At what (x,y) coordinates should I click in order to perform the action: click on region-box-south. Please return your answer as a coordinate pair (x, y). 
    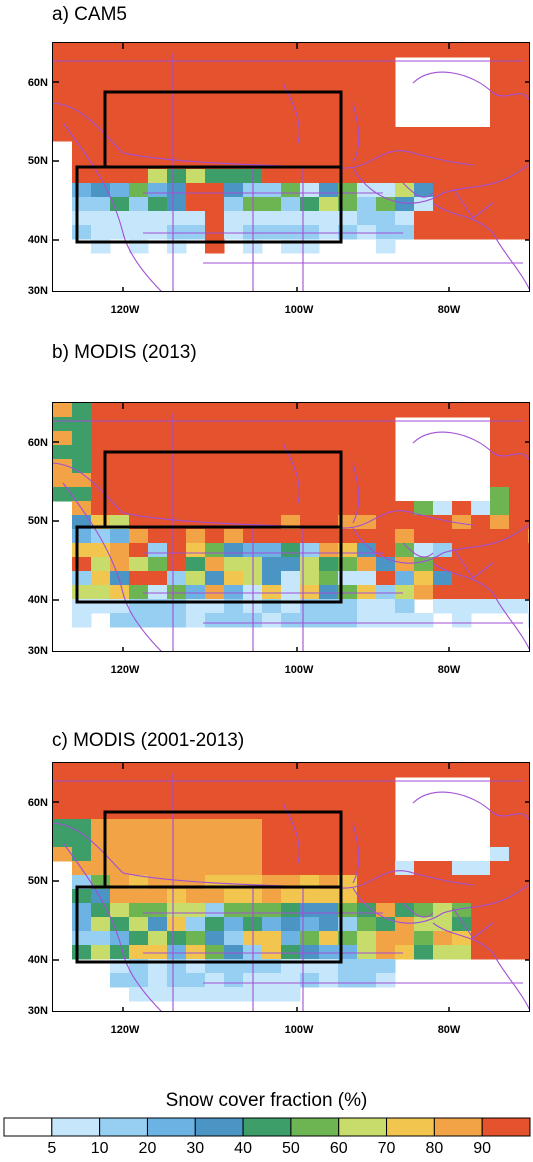
    Looking at the image, I should click on (209, 204).